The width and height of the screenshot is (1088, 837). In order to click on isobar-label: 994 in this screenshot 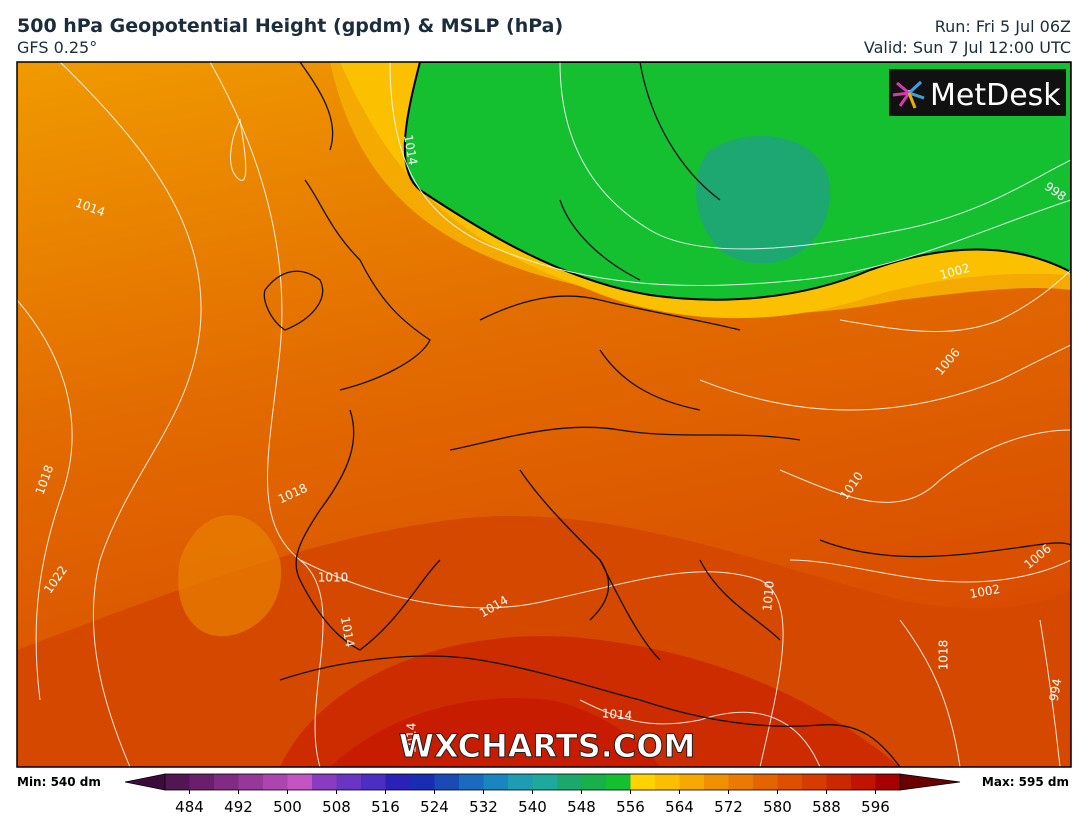, I will do `click(1056, 689)`.